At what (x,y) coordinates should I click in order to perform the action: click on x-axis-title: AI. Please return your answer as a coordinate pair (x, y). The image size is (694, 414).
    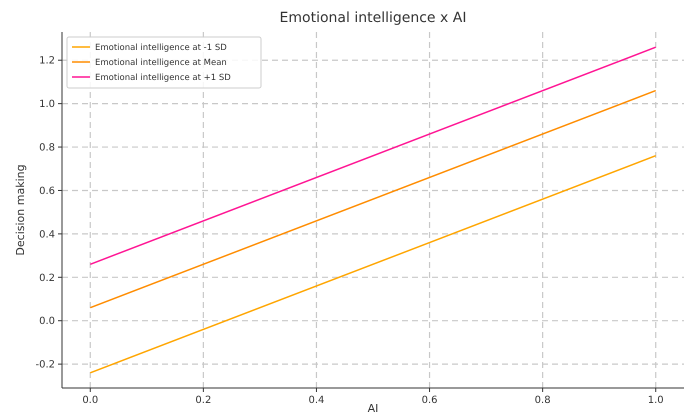
    Looking at the image, I should click on (373, 408).